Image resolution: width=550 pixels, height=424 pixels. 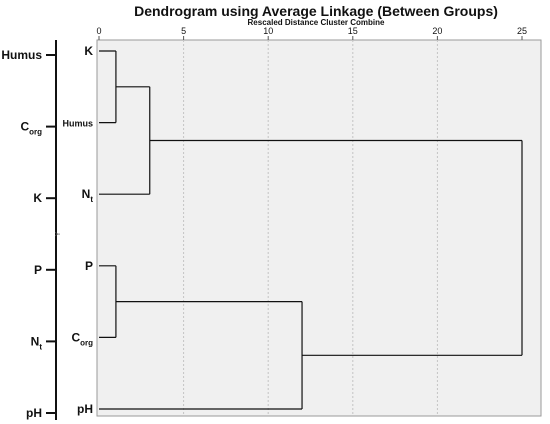 What do you see at coordinates (353, 31) in the screenshot?
I see `tick-label: 15` at bounding box center [353, 31].